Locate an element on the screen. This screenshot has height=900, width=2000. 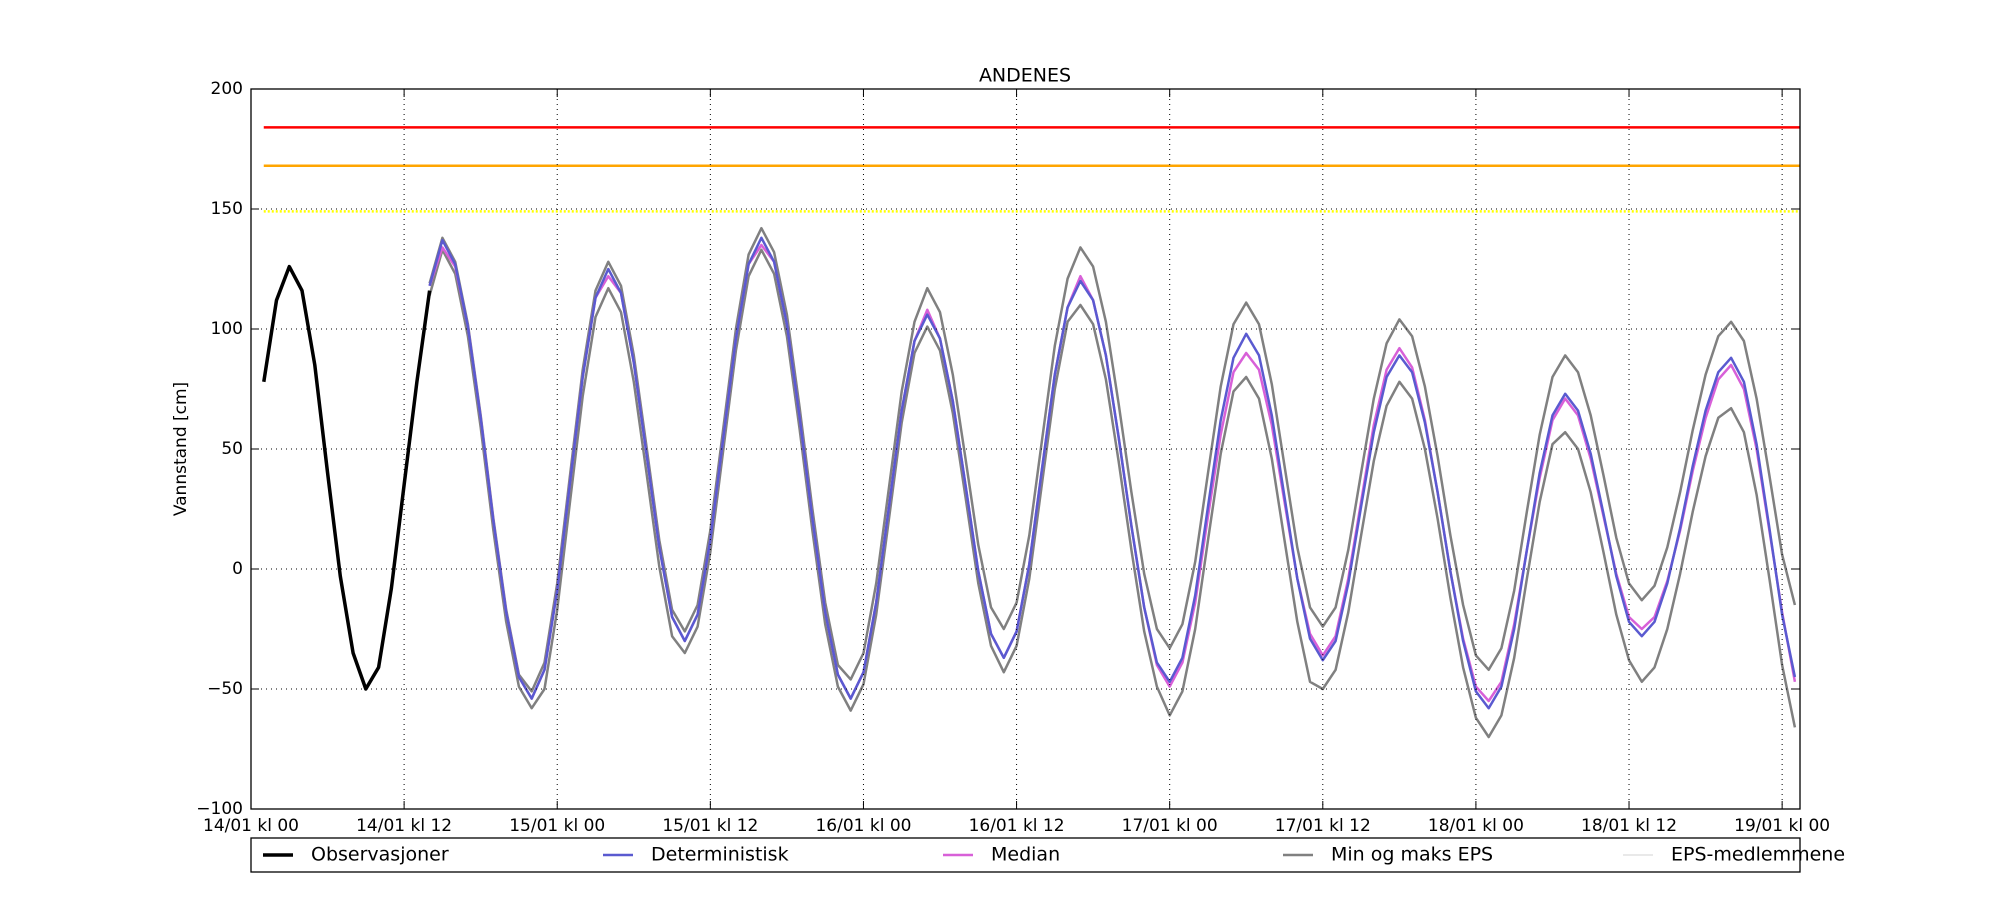
x-tick-label: 14/01 kl 12 is located at coordinates (404, 826).